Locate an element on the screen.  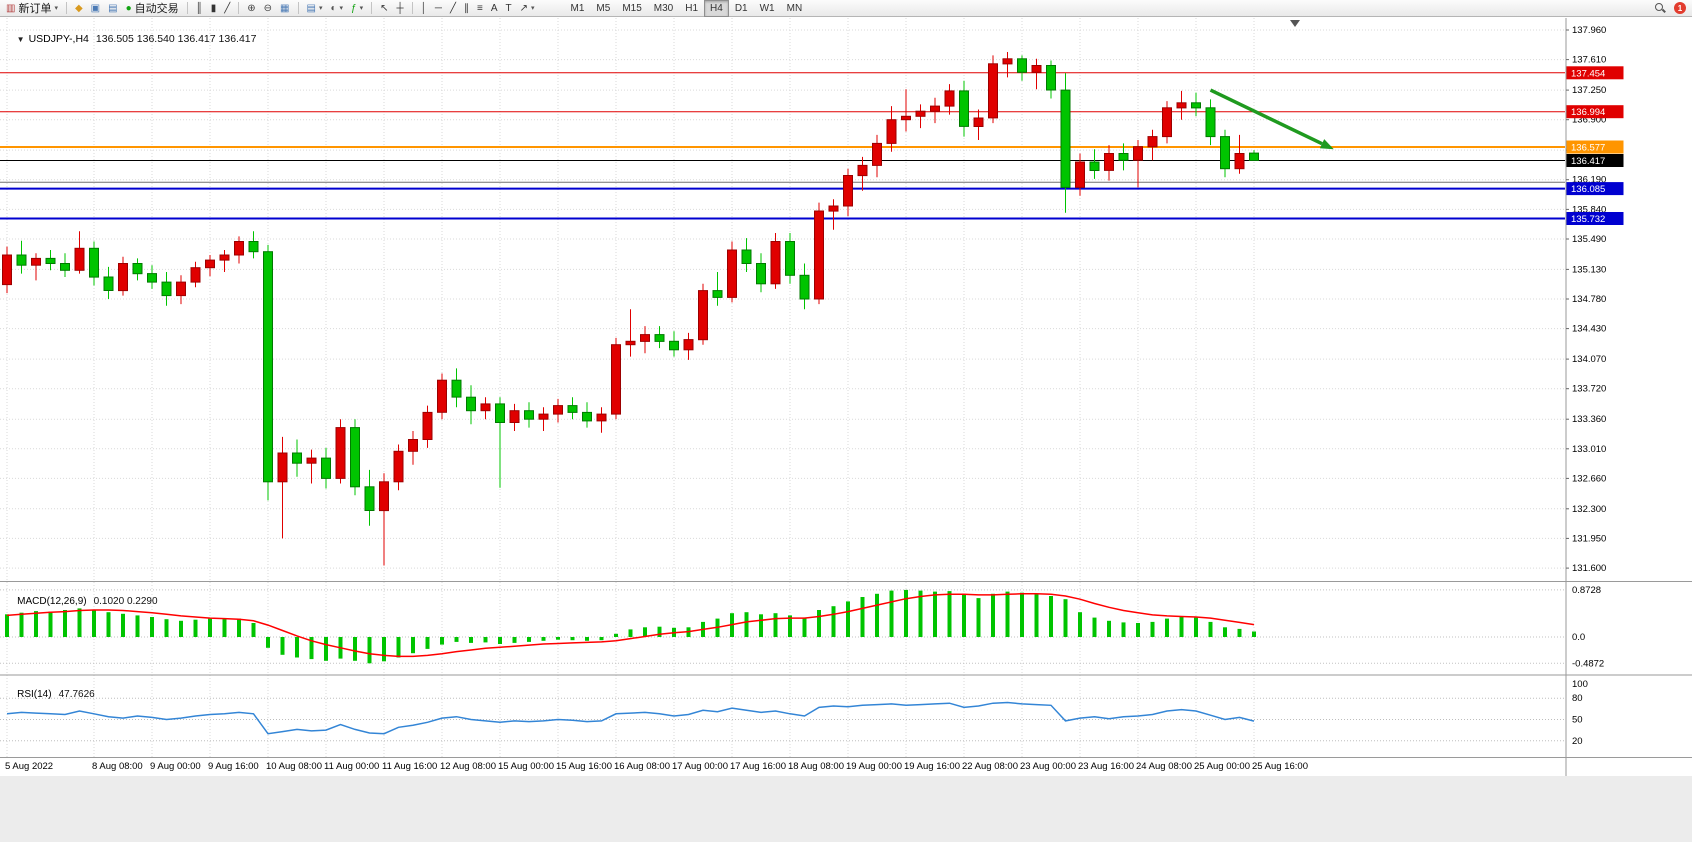
svg-text: 134.430 is located at coordinates (1589, 329).